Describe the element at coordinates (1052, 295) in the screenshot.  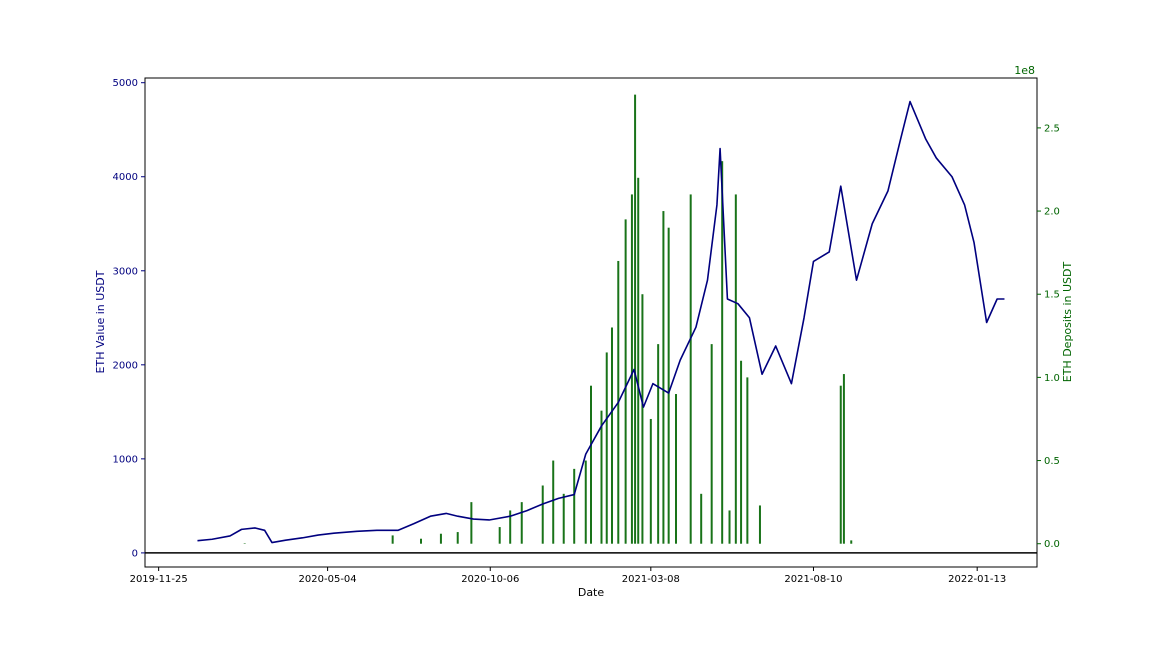
I see `right-tick-label: 1.5` at that location.